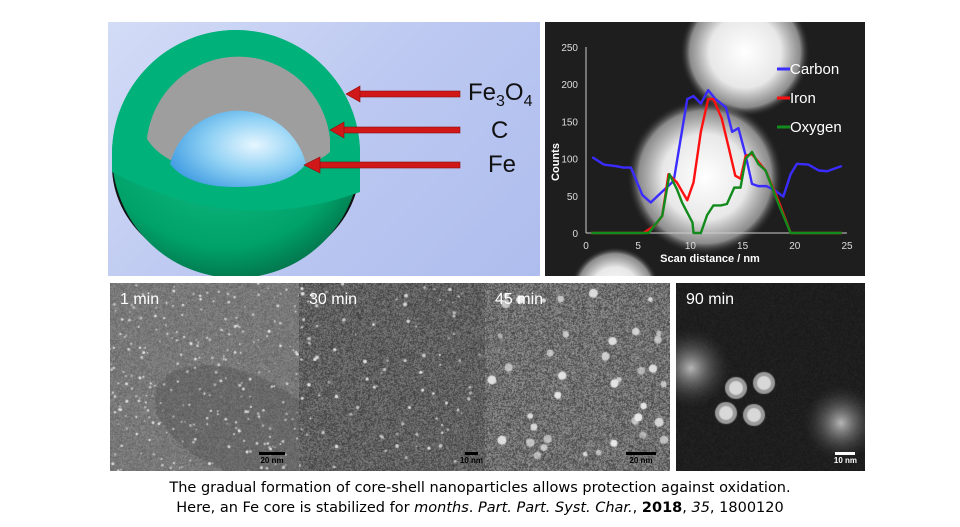 This screenshot has width=960, height=527. What do you see at coordinates (499, 130) in the screenshot?
I see `label-carbon: C` at bounding box center [499, 130].